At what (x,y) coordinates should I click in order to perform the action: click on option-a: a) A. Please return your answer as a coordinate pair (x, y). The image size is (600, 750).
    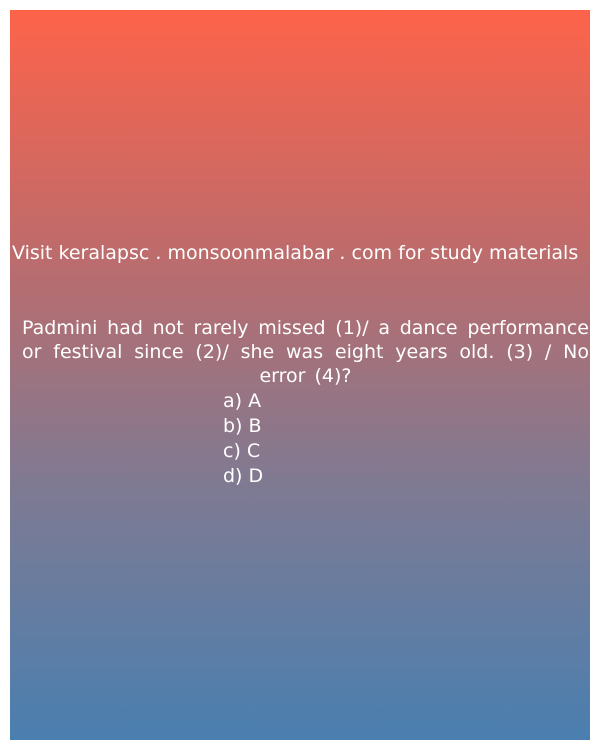
    Looking at the image, I should click on (242, 401).